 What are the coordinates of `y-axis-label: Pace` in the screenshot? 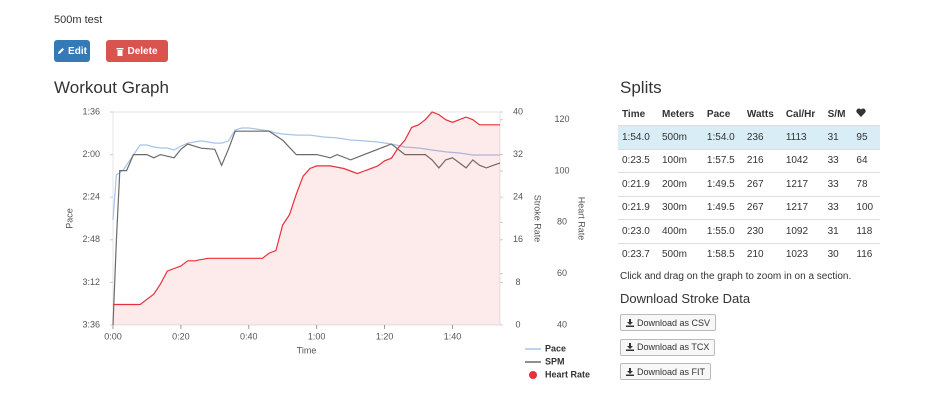 It's located at (69, 218).